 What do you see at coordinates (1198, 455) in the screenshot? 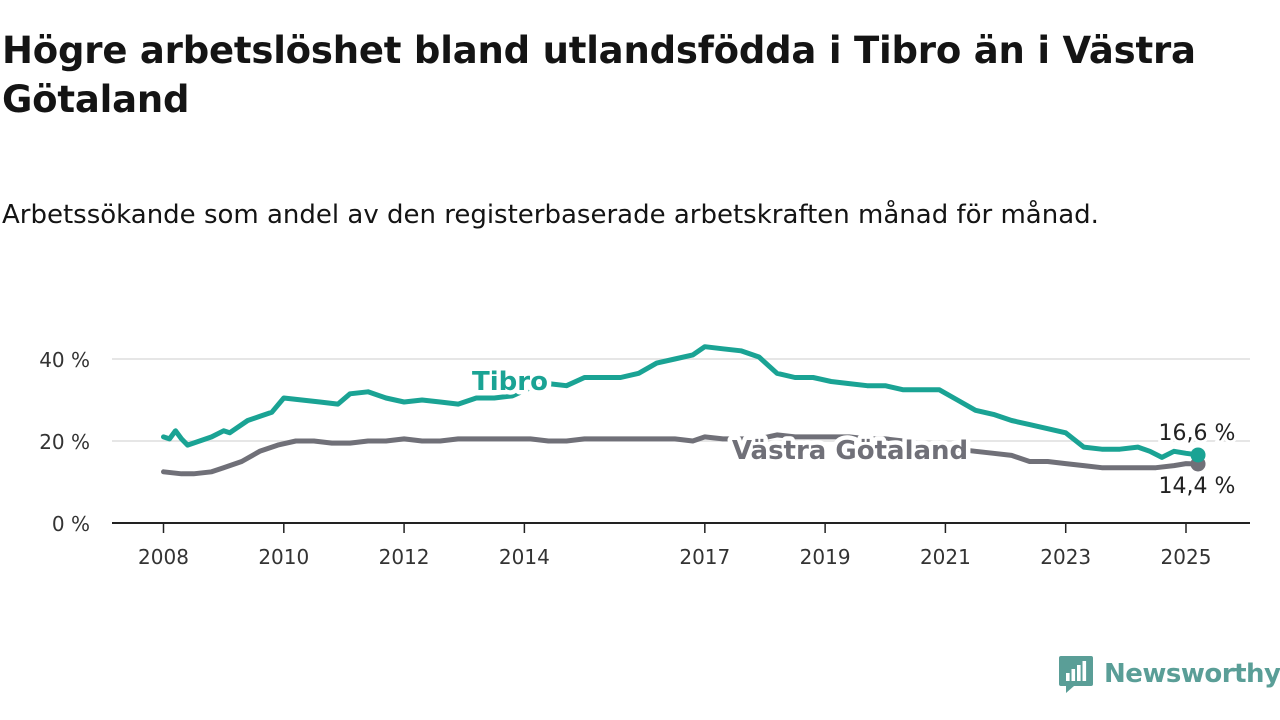
I see `series-end-point` at bounding box center [1198, 455].